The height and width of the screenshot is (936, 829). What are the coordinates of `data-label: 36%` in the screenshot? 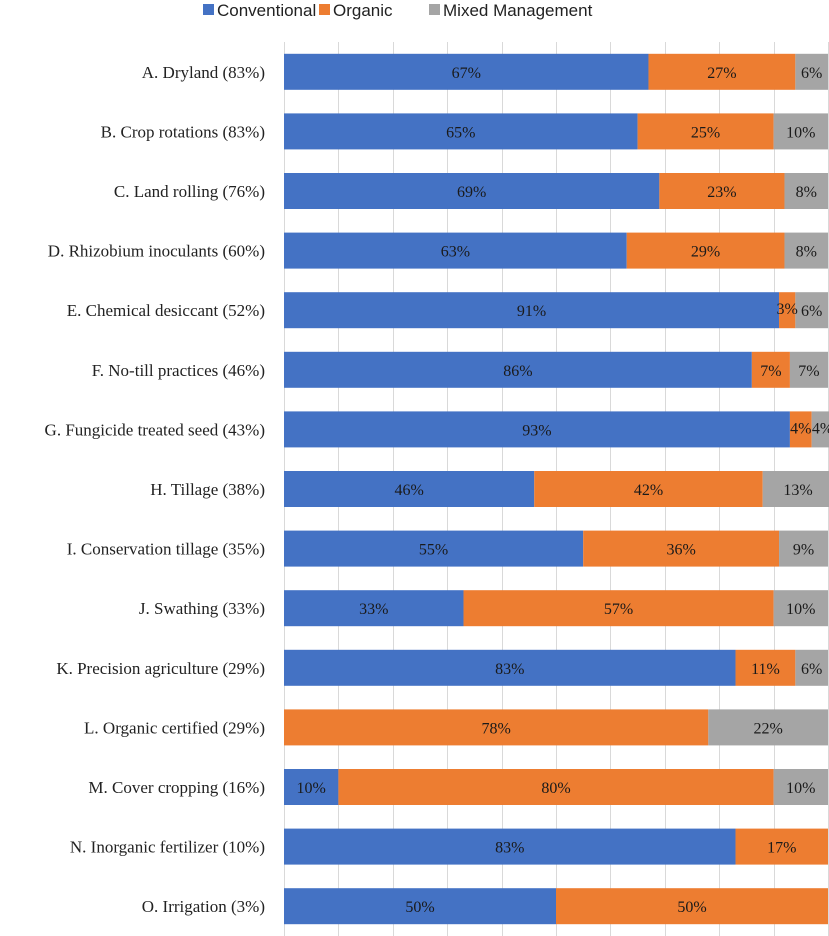 It's located at (680, 550).